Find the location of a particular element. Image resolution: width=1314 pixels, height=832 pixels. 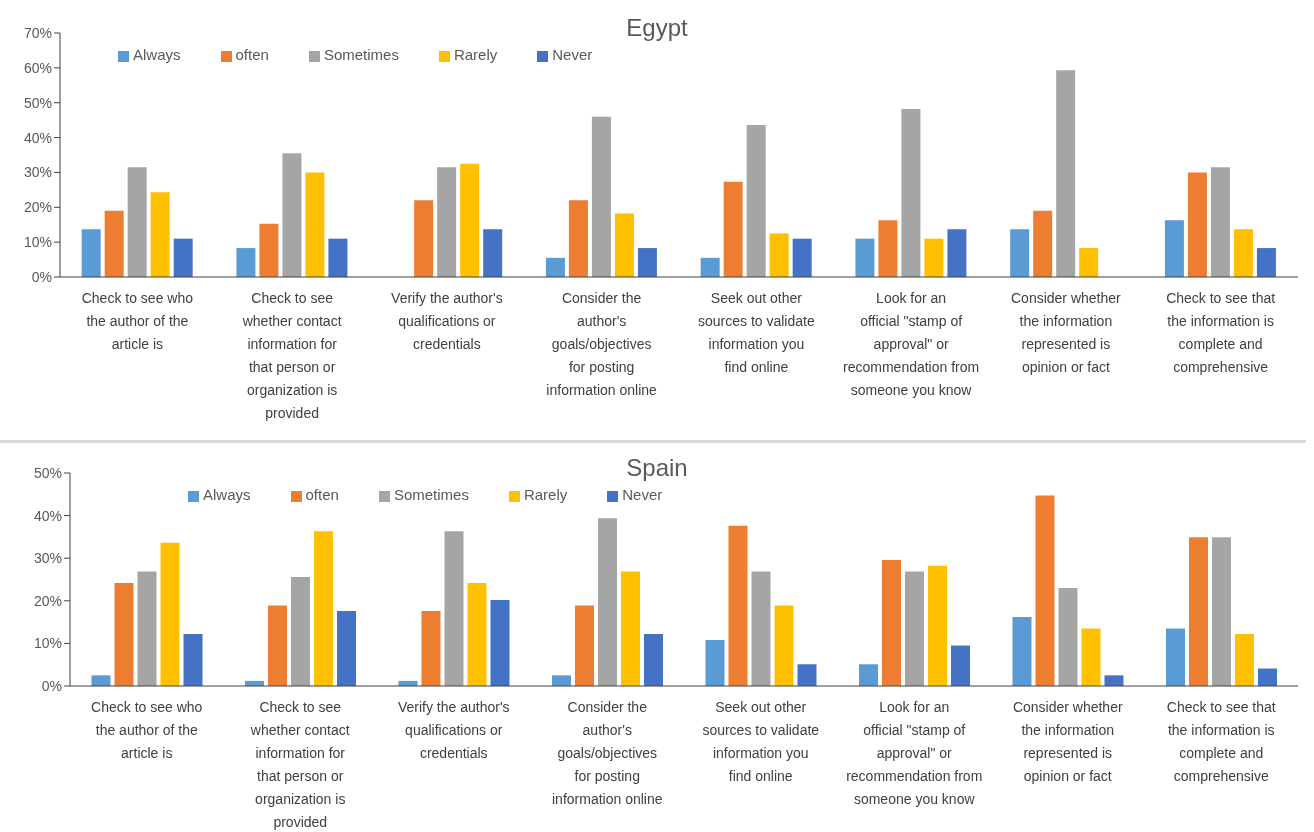

legend-label: Rarely is located at coordinates (545, 494).